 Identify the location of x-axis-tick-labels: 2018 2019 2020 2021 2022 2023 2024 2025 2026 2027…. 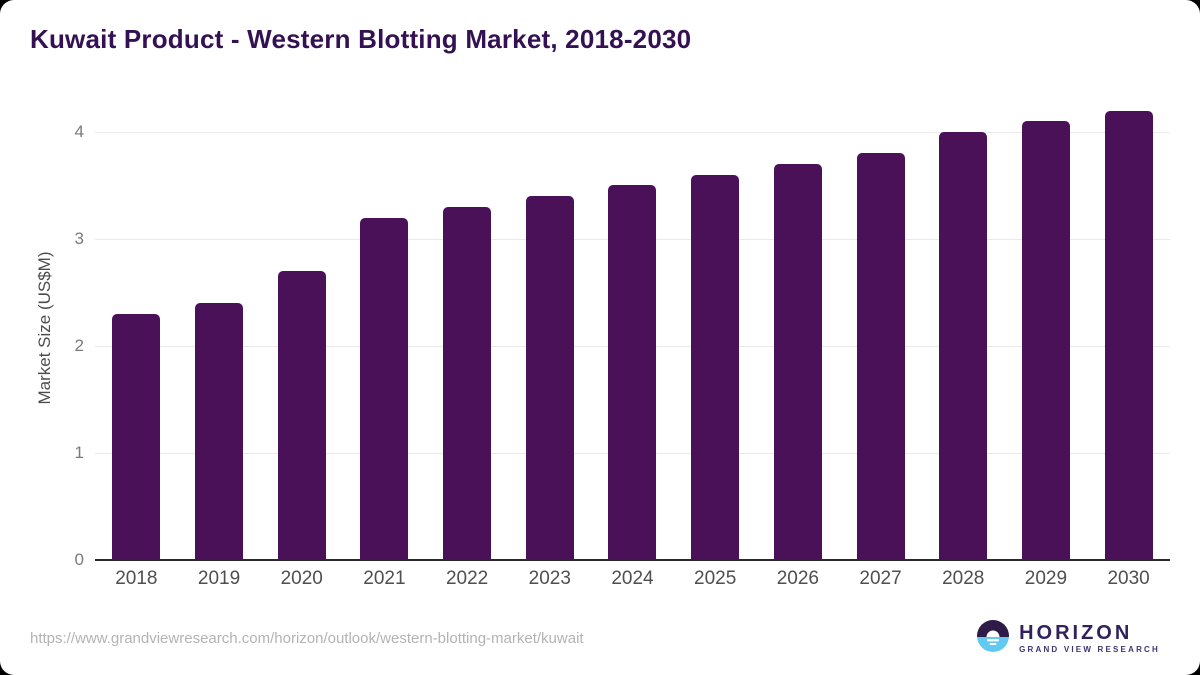
(632, 579).